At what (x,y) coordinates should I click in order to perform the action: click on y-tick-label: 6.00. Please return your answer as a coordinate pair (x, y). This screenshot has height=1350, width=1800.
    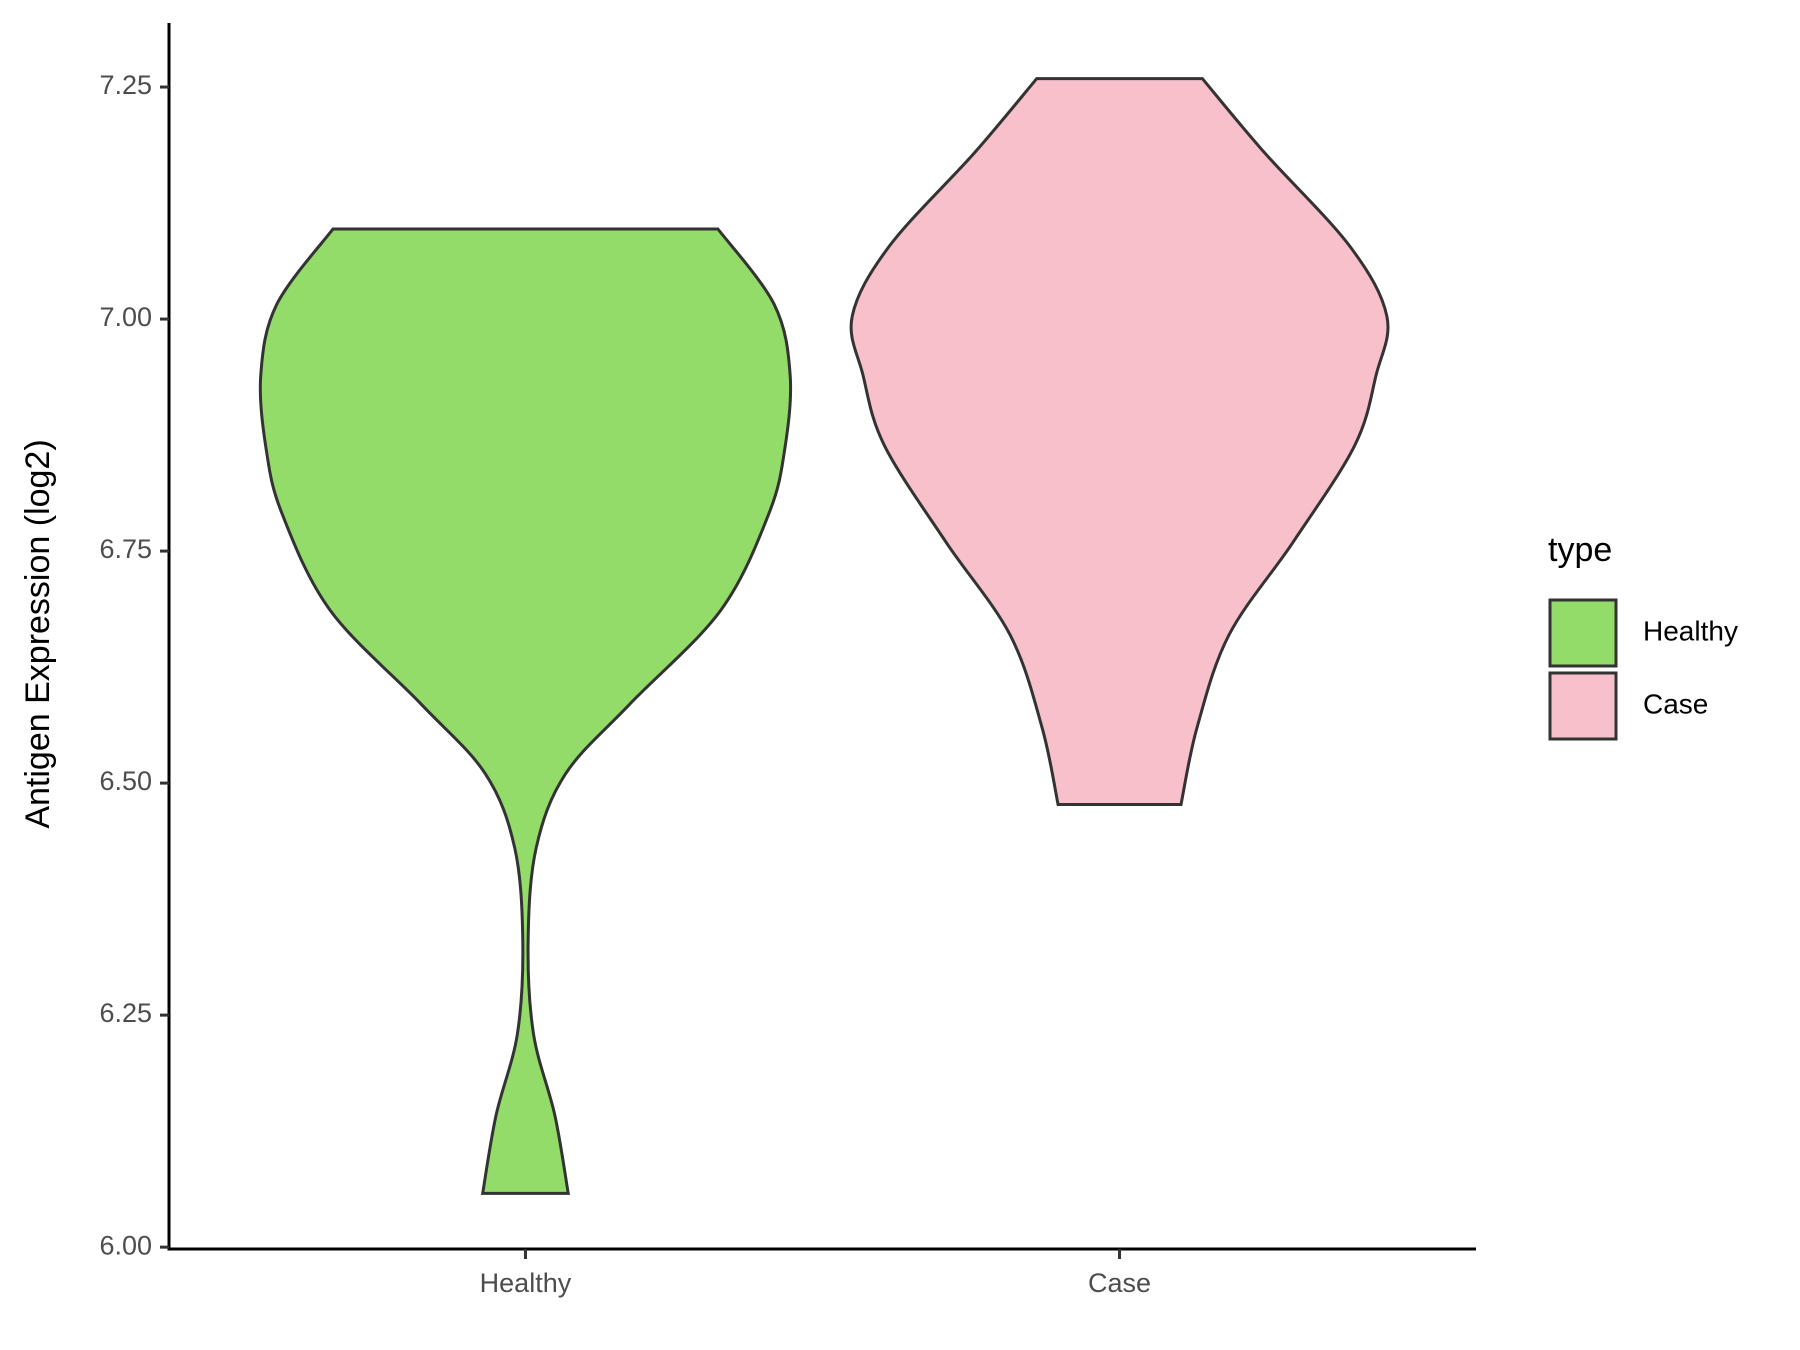
    Looking at the image, I should click on (125, 1245).